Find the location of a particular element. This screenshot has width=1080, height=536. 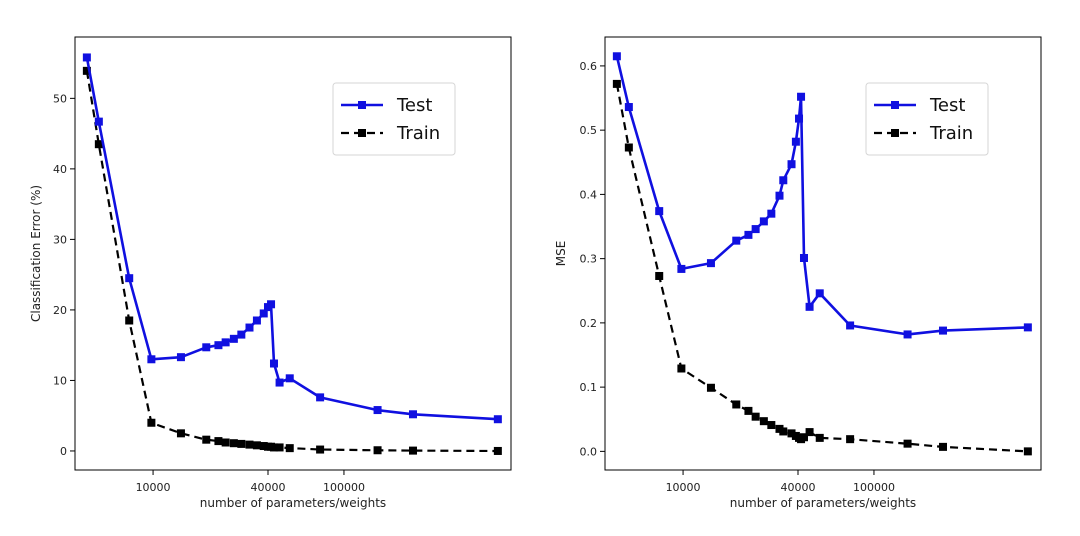

legend-box is located at coordinates (927, 119).